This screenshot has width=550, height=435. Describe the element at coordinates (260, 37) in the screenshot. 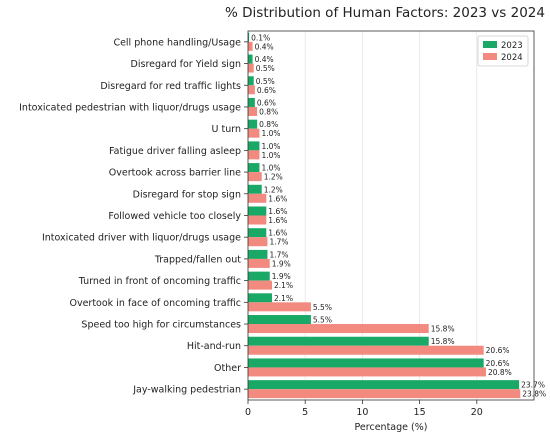

I see `data-label: 0.1%` at that location.